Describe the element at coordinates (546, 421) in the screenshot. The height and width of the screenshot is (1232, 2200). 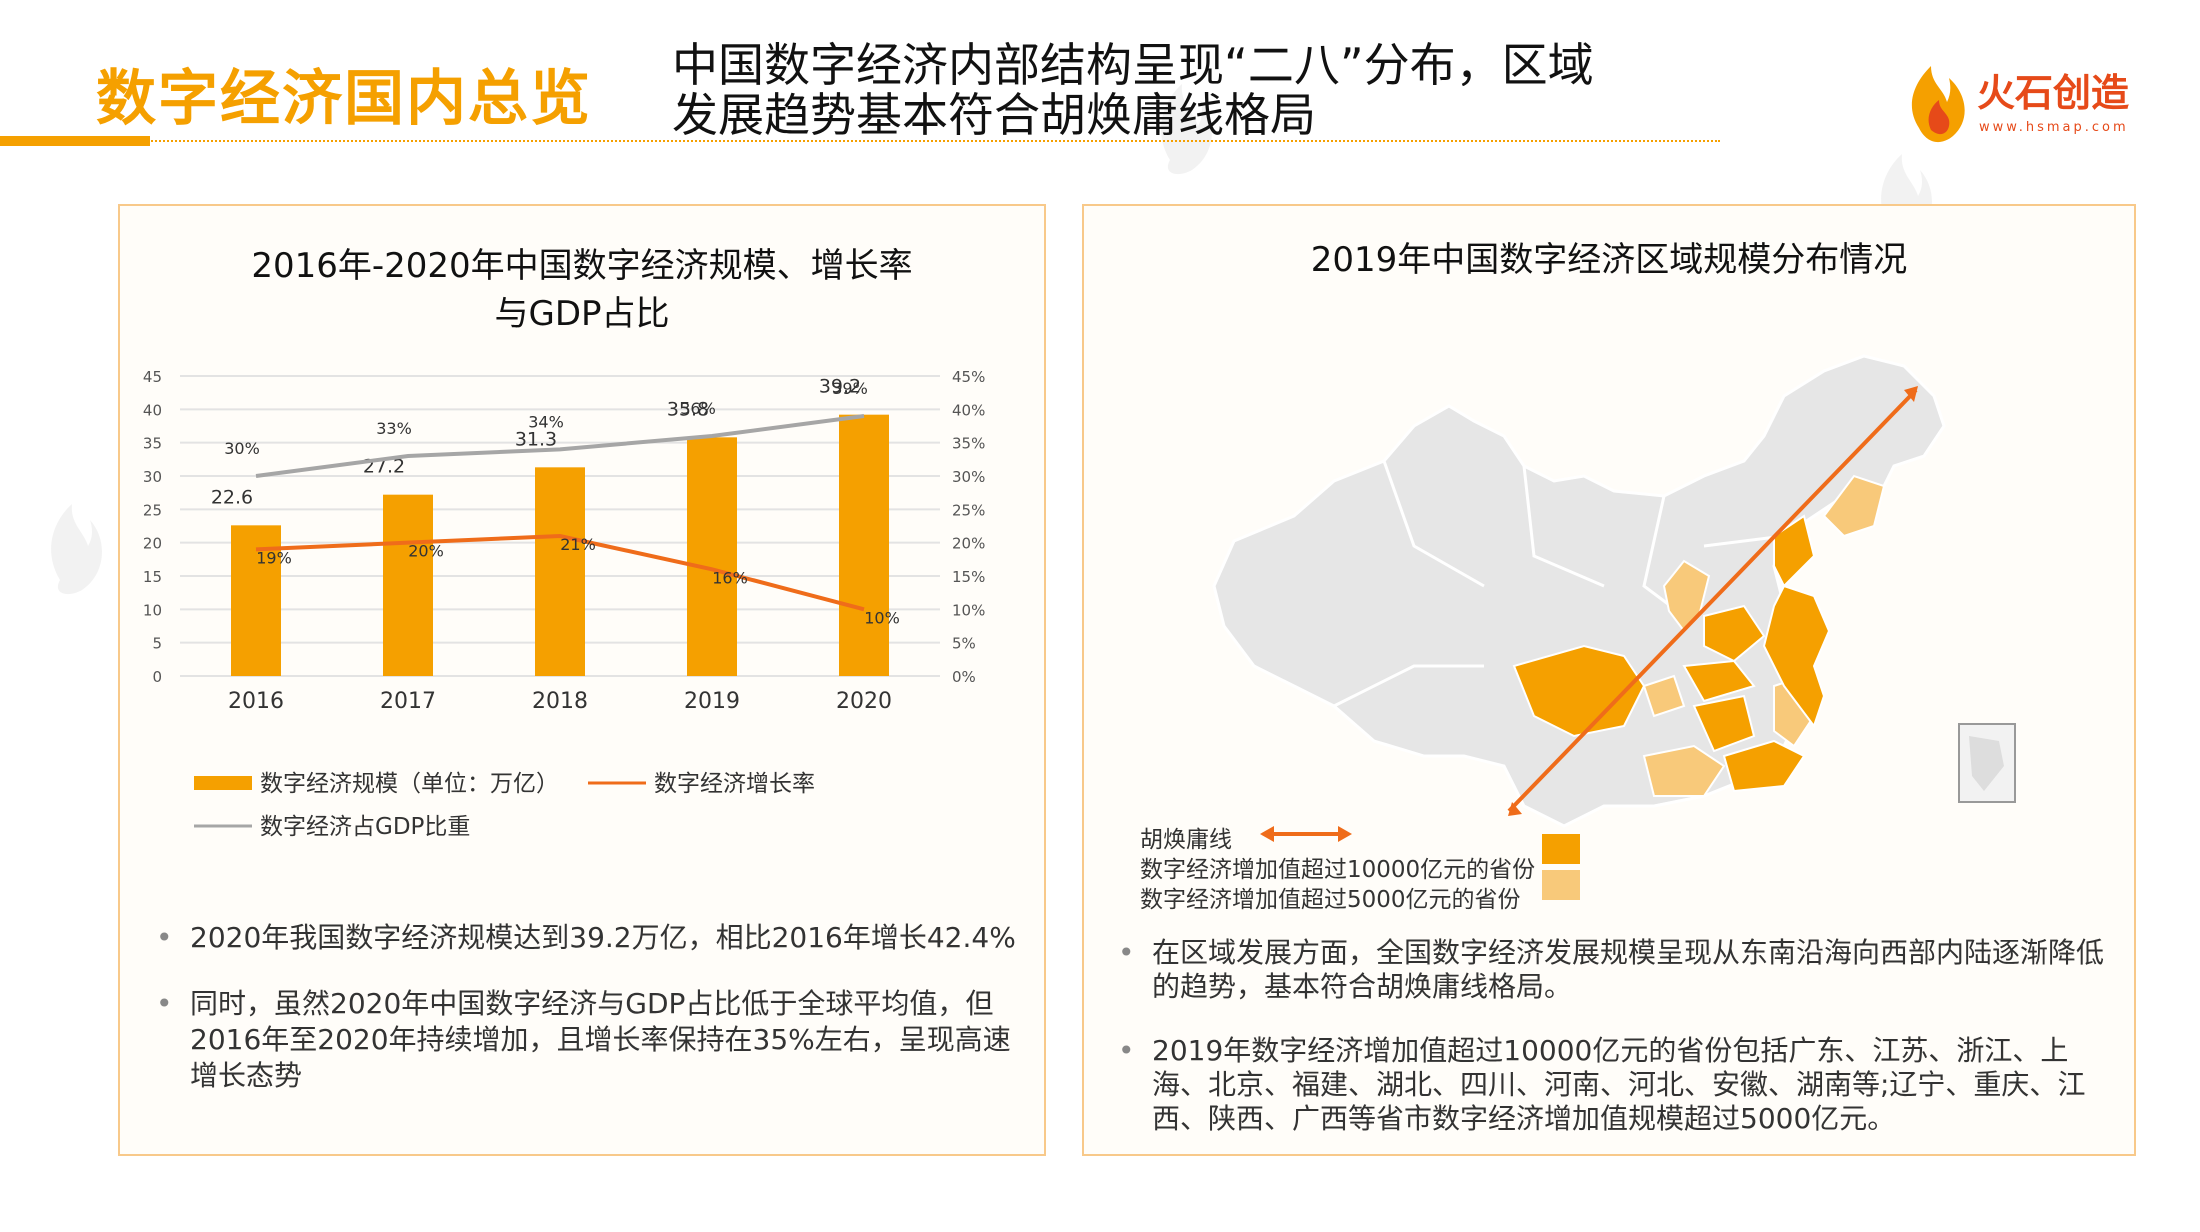
I see `gdp-share-label: 34%` at that location.